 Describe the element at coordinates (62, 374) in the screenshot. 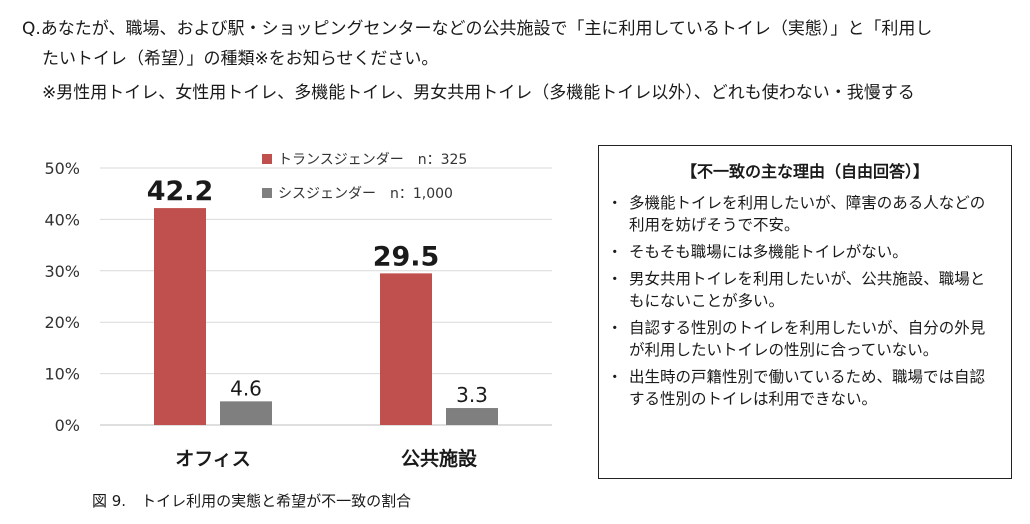

I see `y-tick-label: 10%` at that location.